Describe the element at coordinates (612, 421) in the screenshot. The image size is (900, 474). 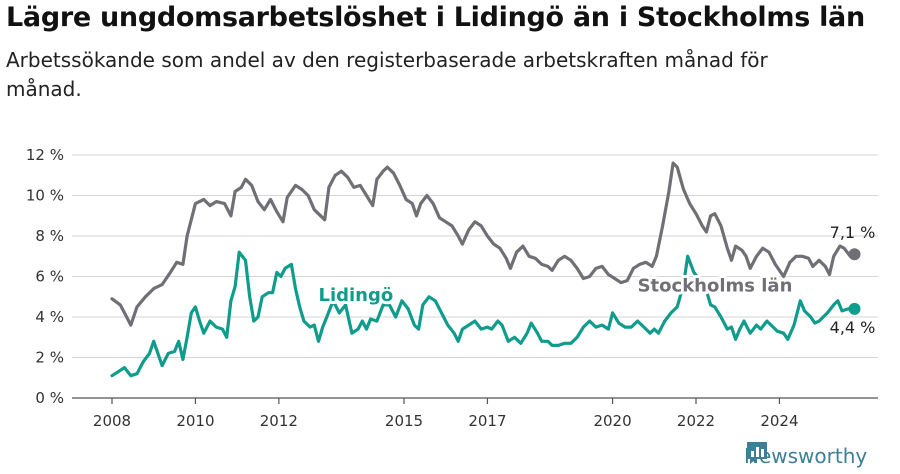
I see `x-tick-label: 2020` at that location.